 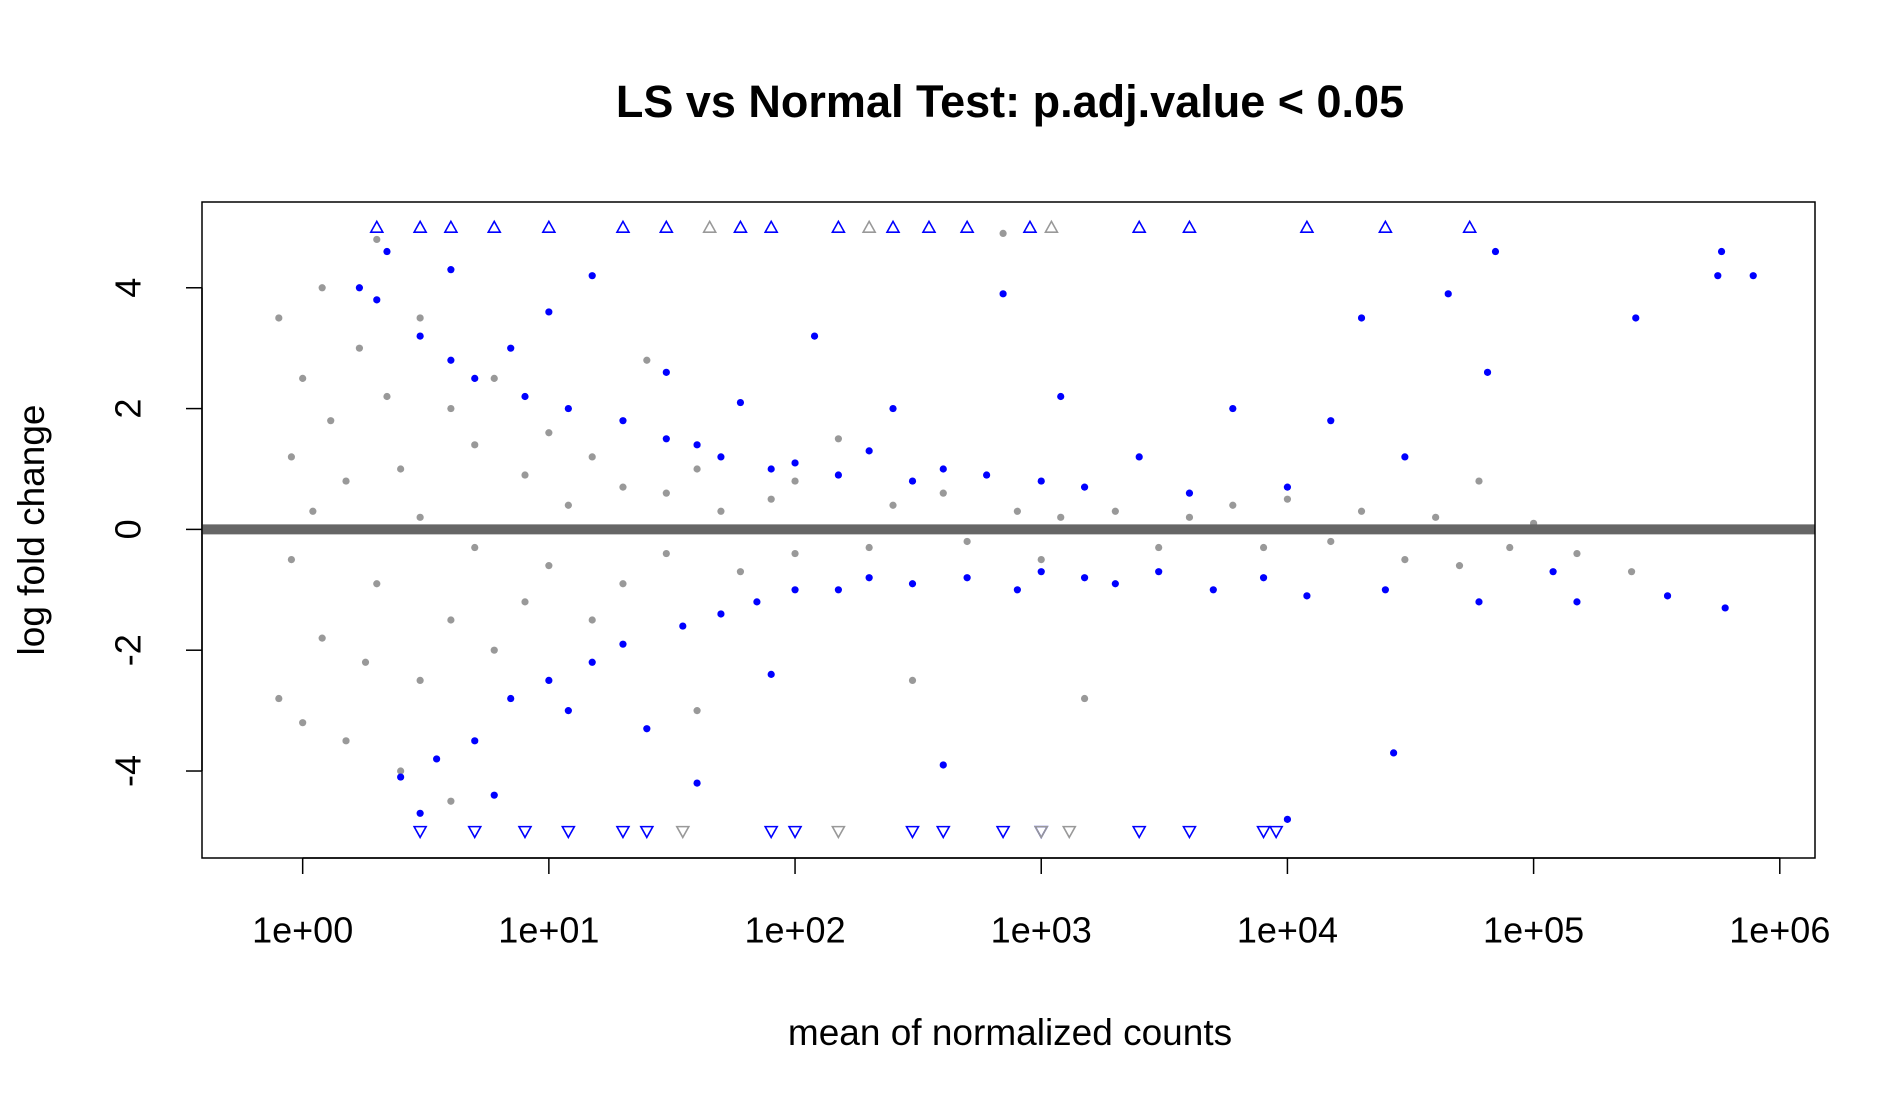 What do you see at coordinates (128, 771) in the screenshot?
I see `y-tick-label: -4` at bounding box center [128, 771].